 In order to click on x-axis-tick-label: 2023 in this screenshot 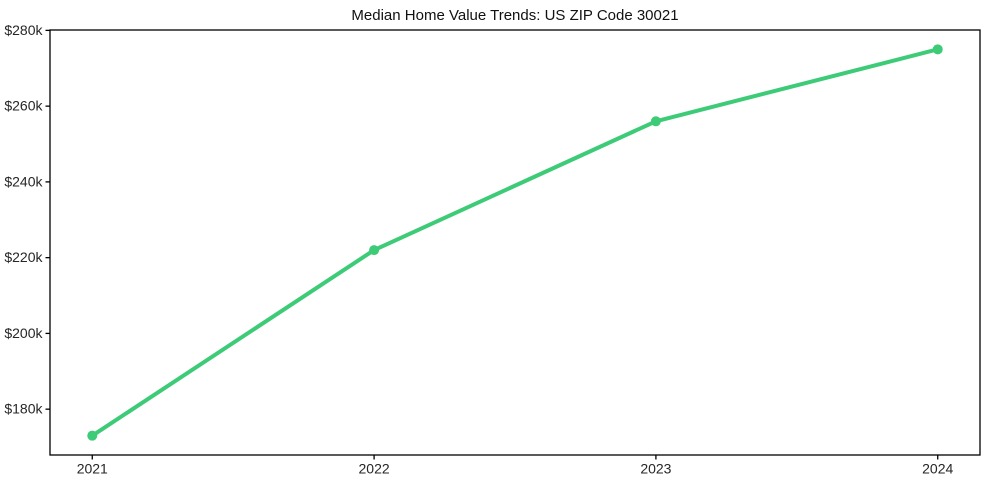, I will do `click(655, 469)`.